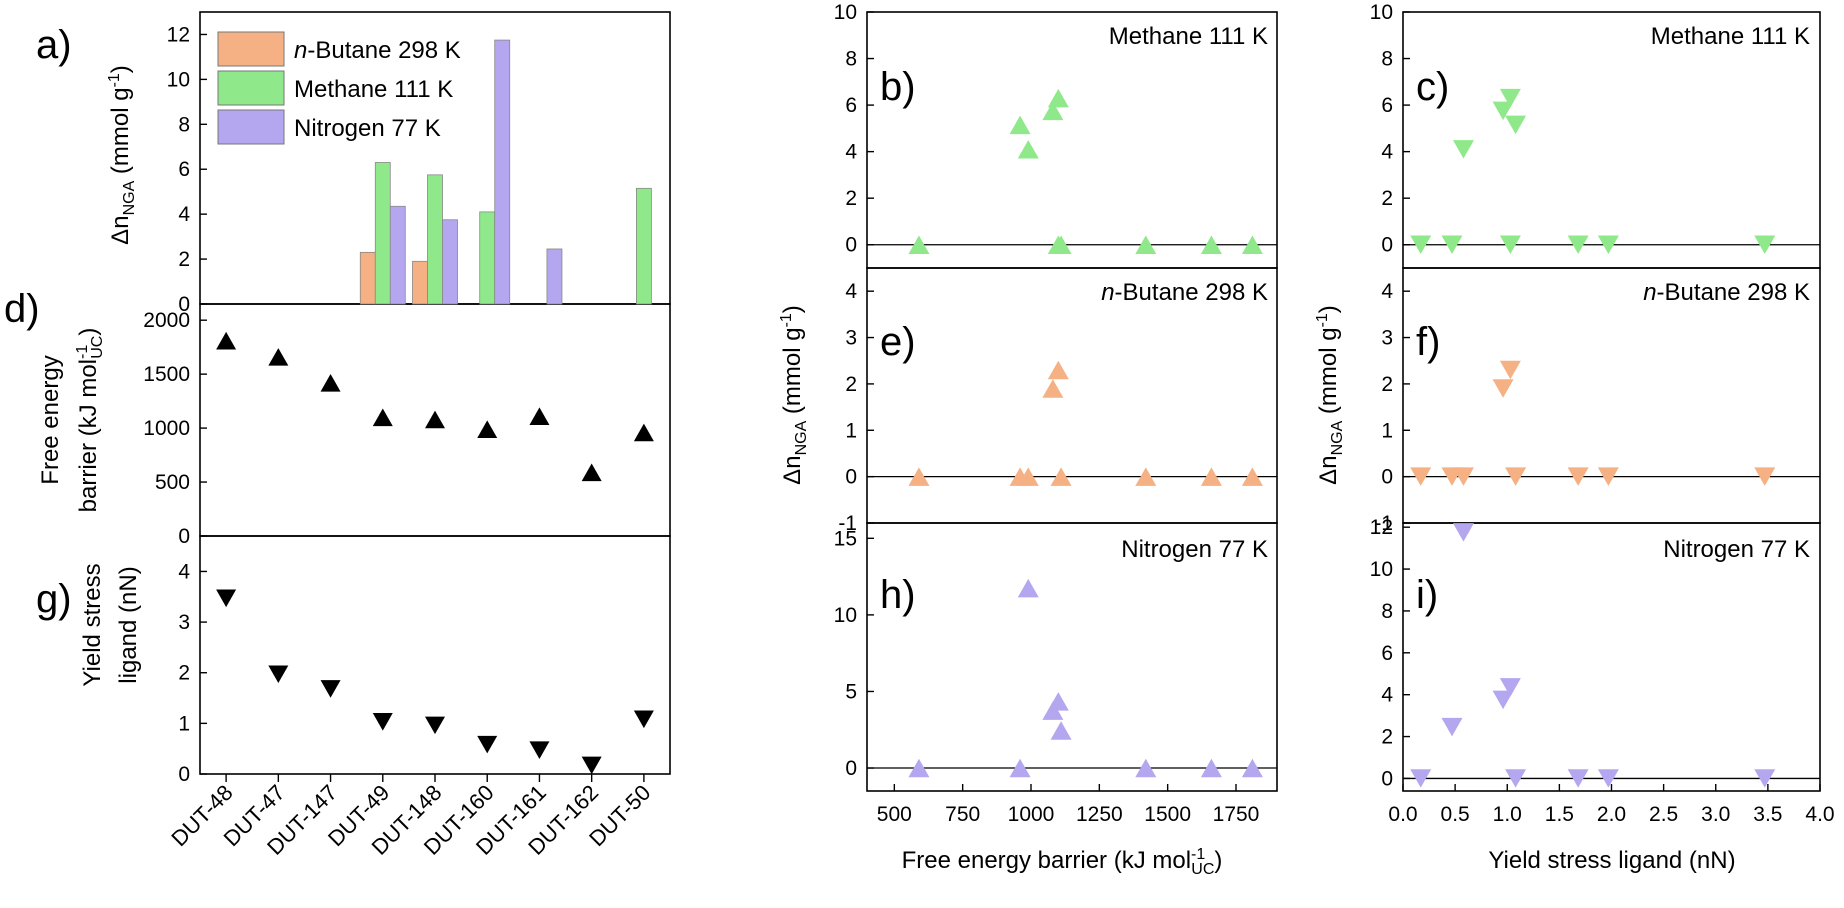 Image resolution: width=1844 pixels, height=908 pixels. What do you see at coordinates (1198, 854) in the screenshot?
I see `xlabel-fe-sup: -1` at bounding box center [1198, 854].